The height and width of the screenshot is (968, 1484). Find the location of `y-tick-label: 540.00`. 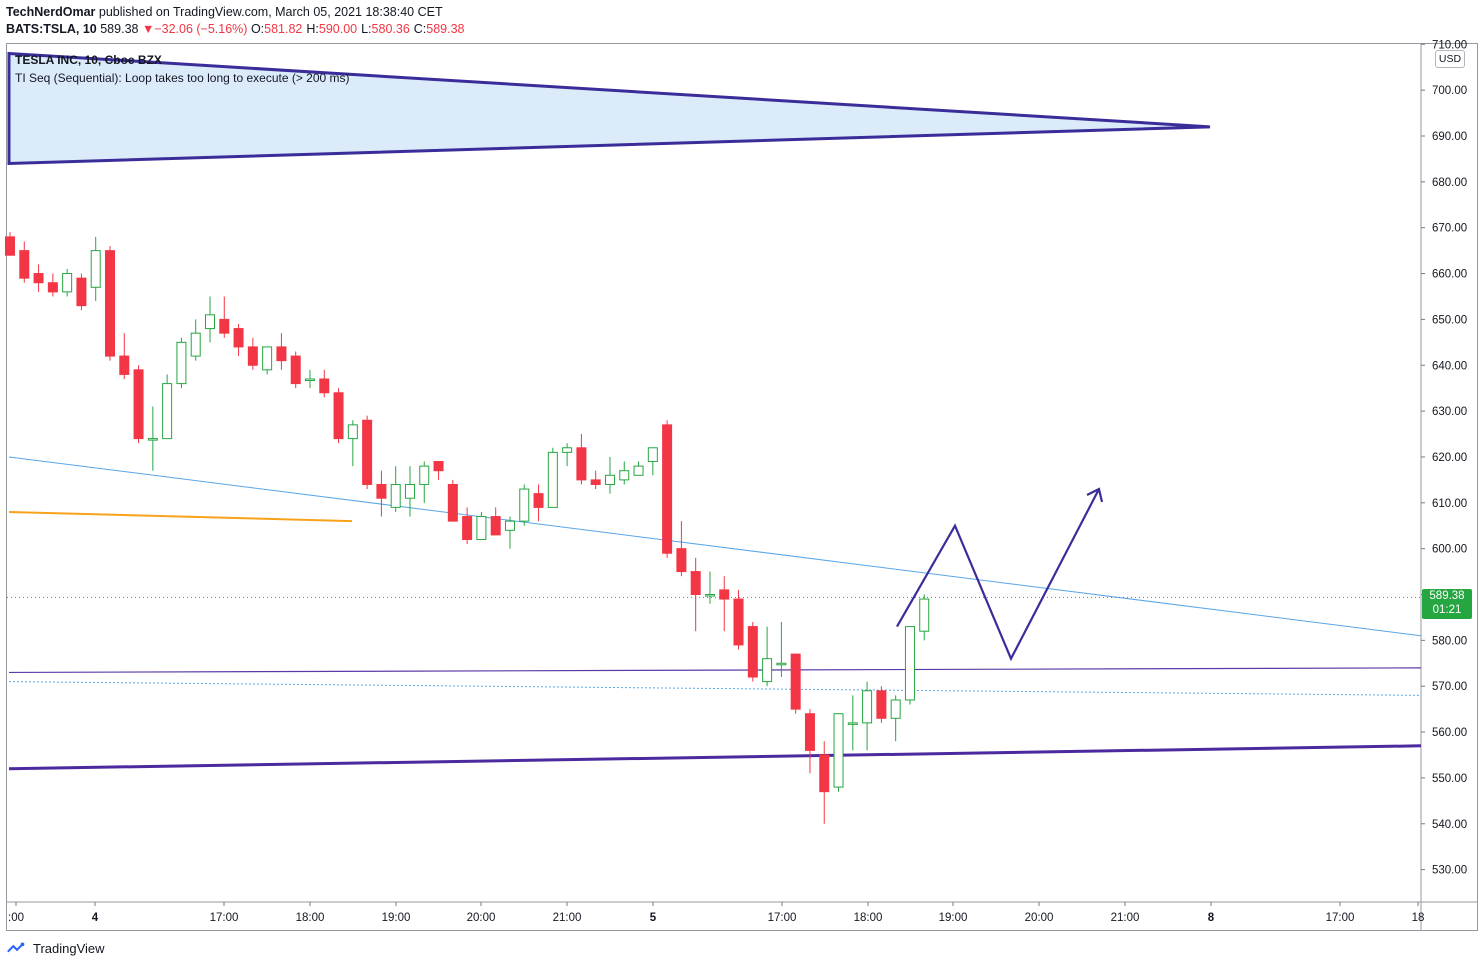

y-tick-label: 540.00 is located at coordinates (1449, 825).